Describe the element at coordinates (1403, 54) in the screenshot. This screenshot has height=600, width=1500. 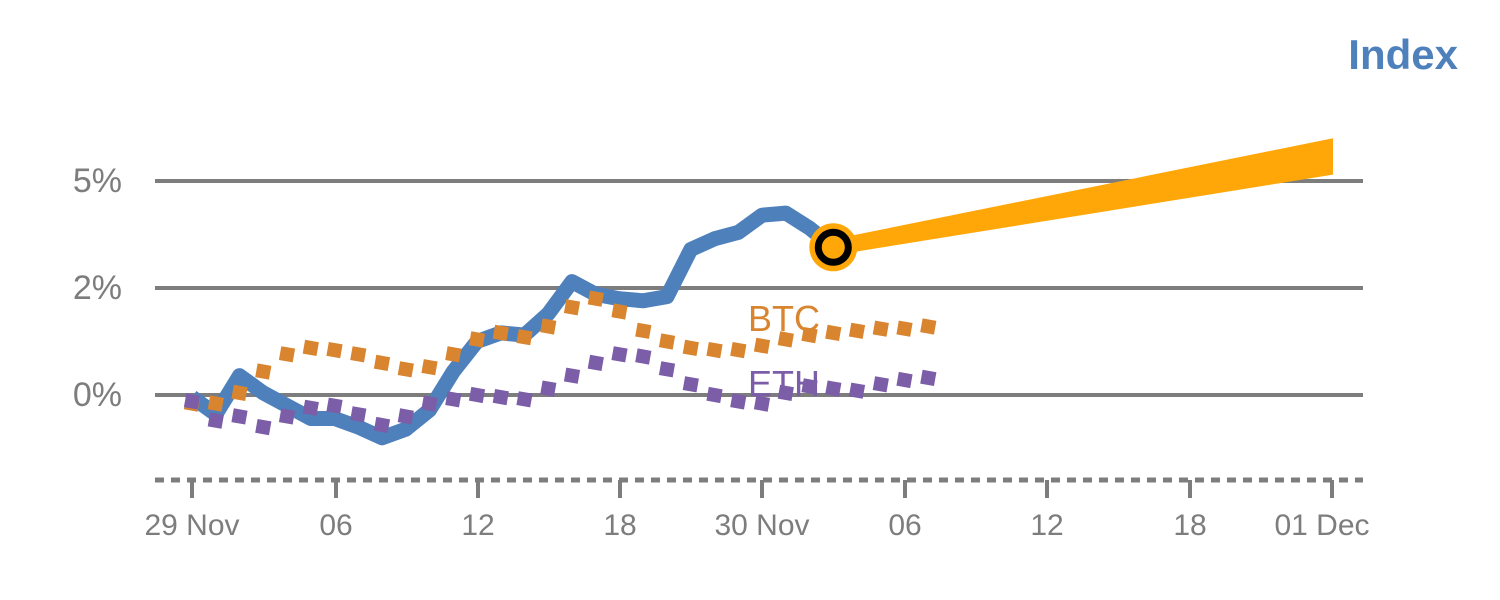
I see `page-title: Index` at that location.